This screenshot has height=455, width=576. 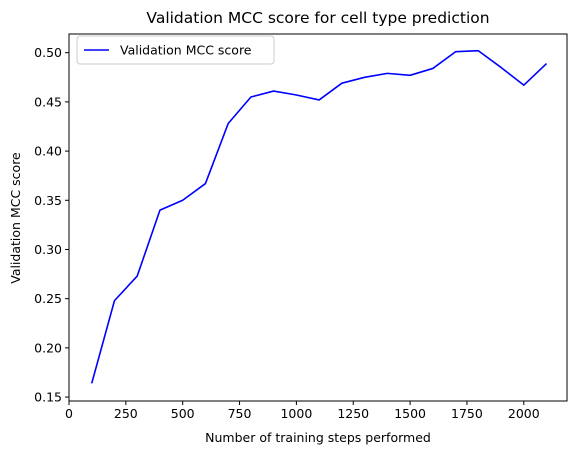 I want to click on legend-label: Validation MCC score, so click(x=186, y=50).